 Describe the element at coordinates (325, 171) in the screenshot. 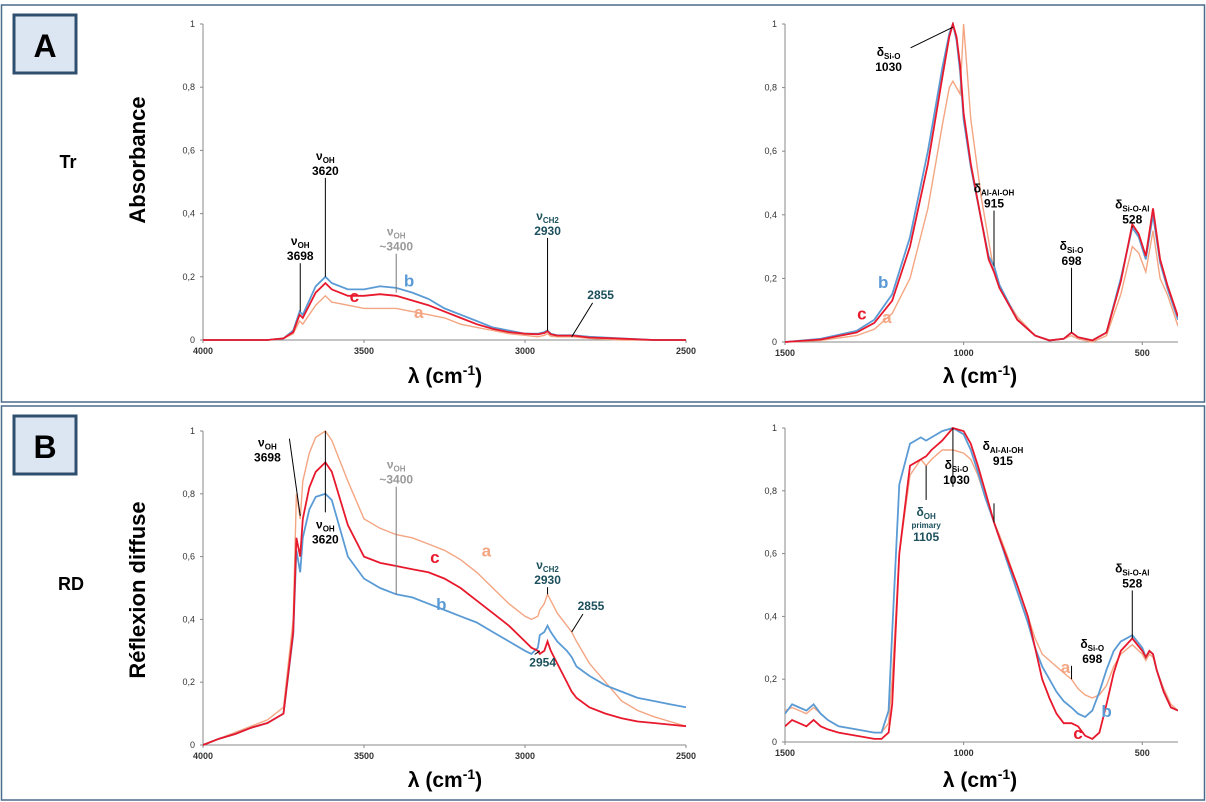

I see `annotation-value: 3620` at that location.